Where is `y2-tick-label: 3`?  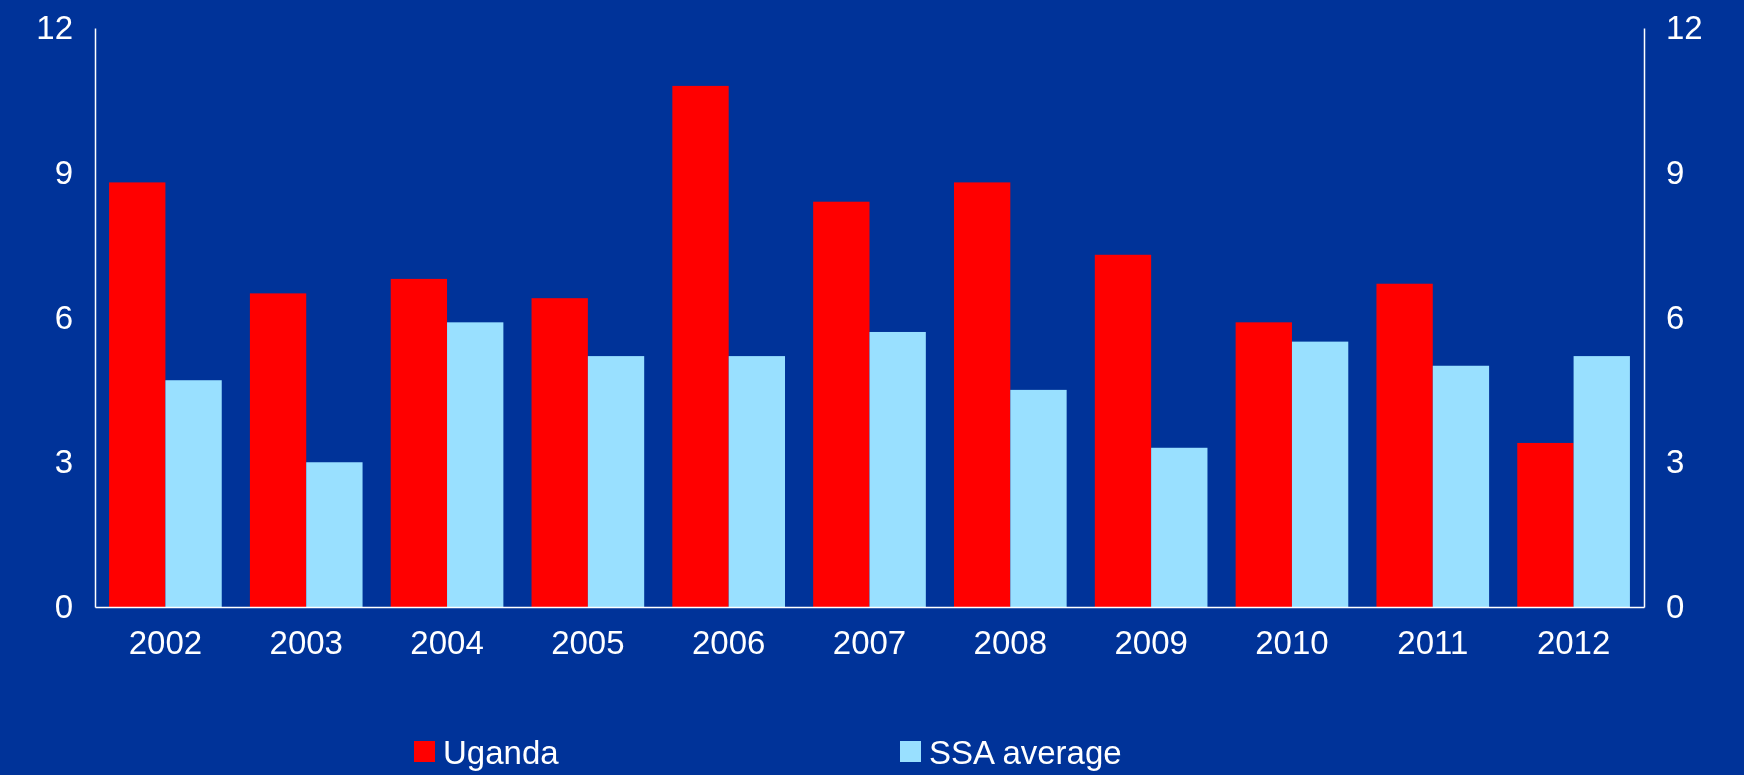
y2-tick-label: 3 is located at coordinates (1675, 462).